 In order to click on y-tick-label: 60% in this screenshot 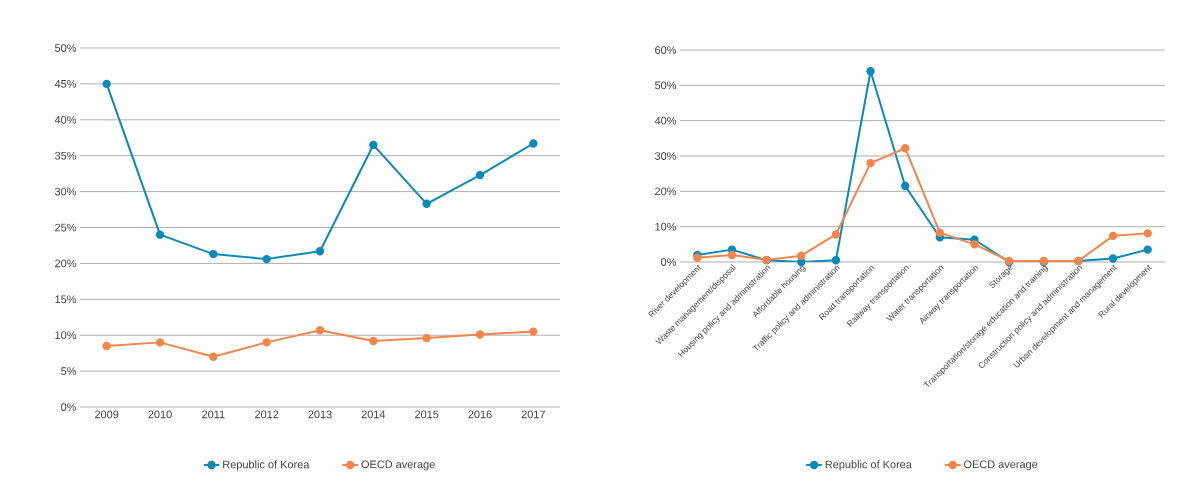, I will do `click(666, 50)`.